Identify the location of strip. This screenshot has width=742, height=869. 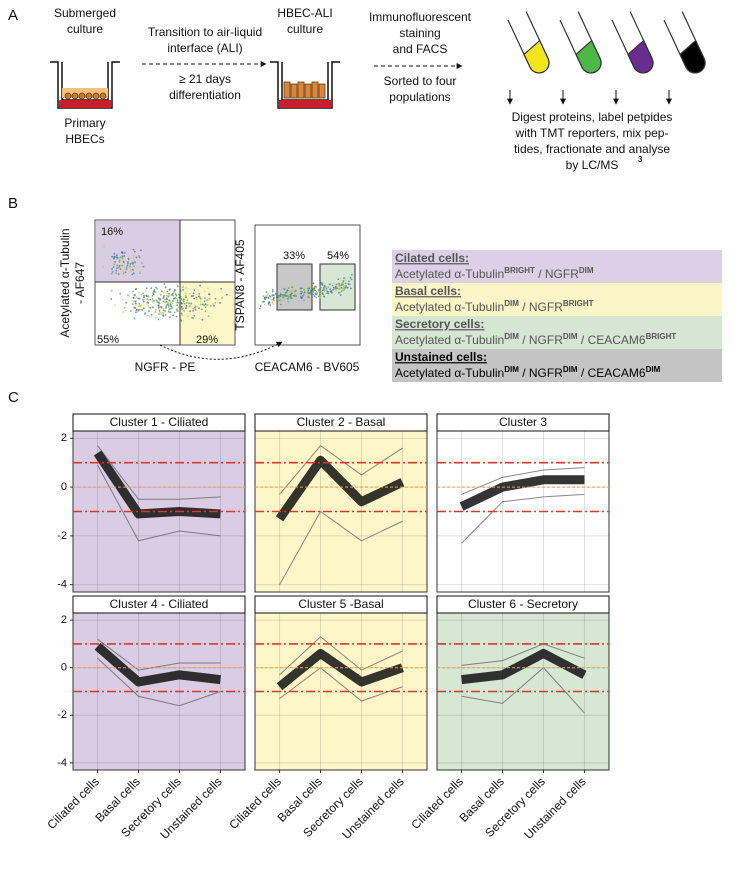
(341, 604).